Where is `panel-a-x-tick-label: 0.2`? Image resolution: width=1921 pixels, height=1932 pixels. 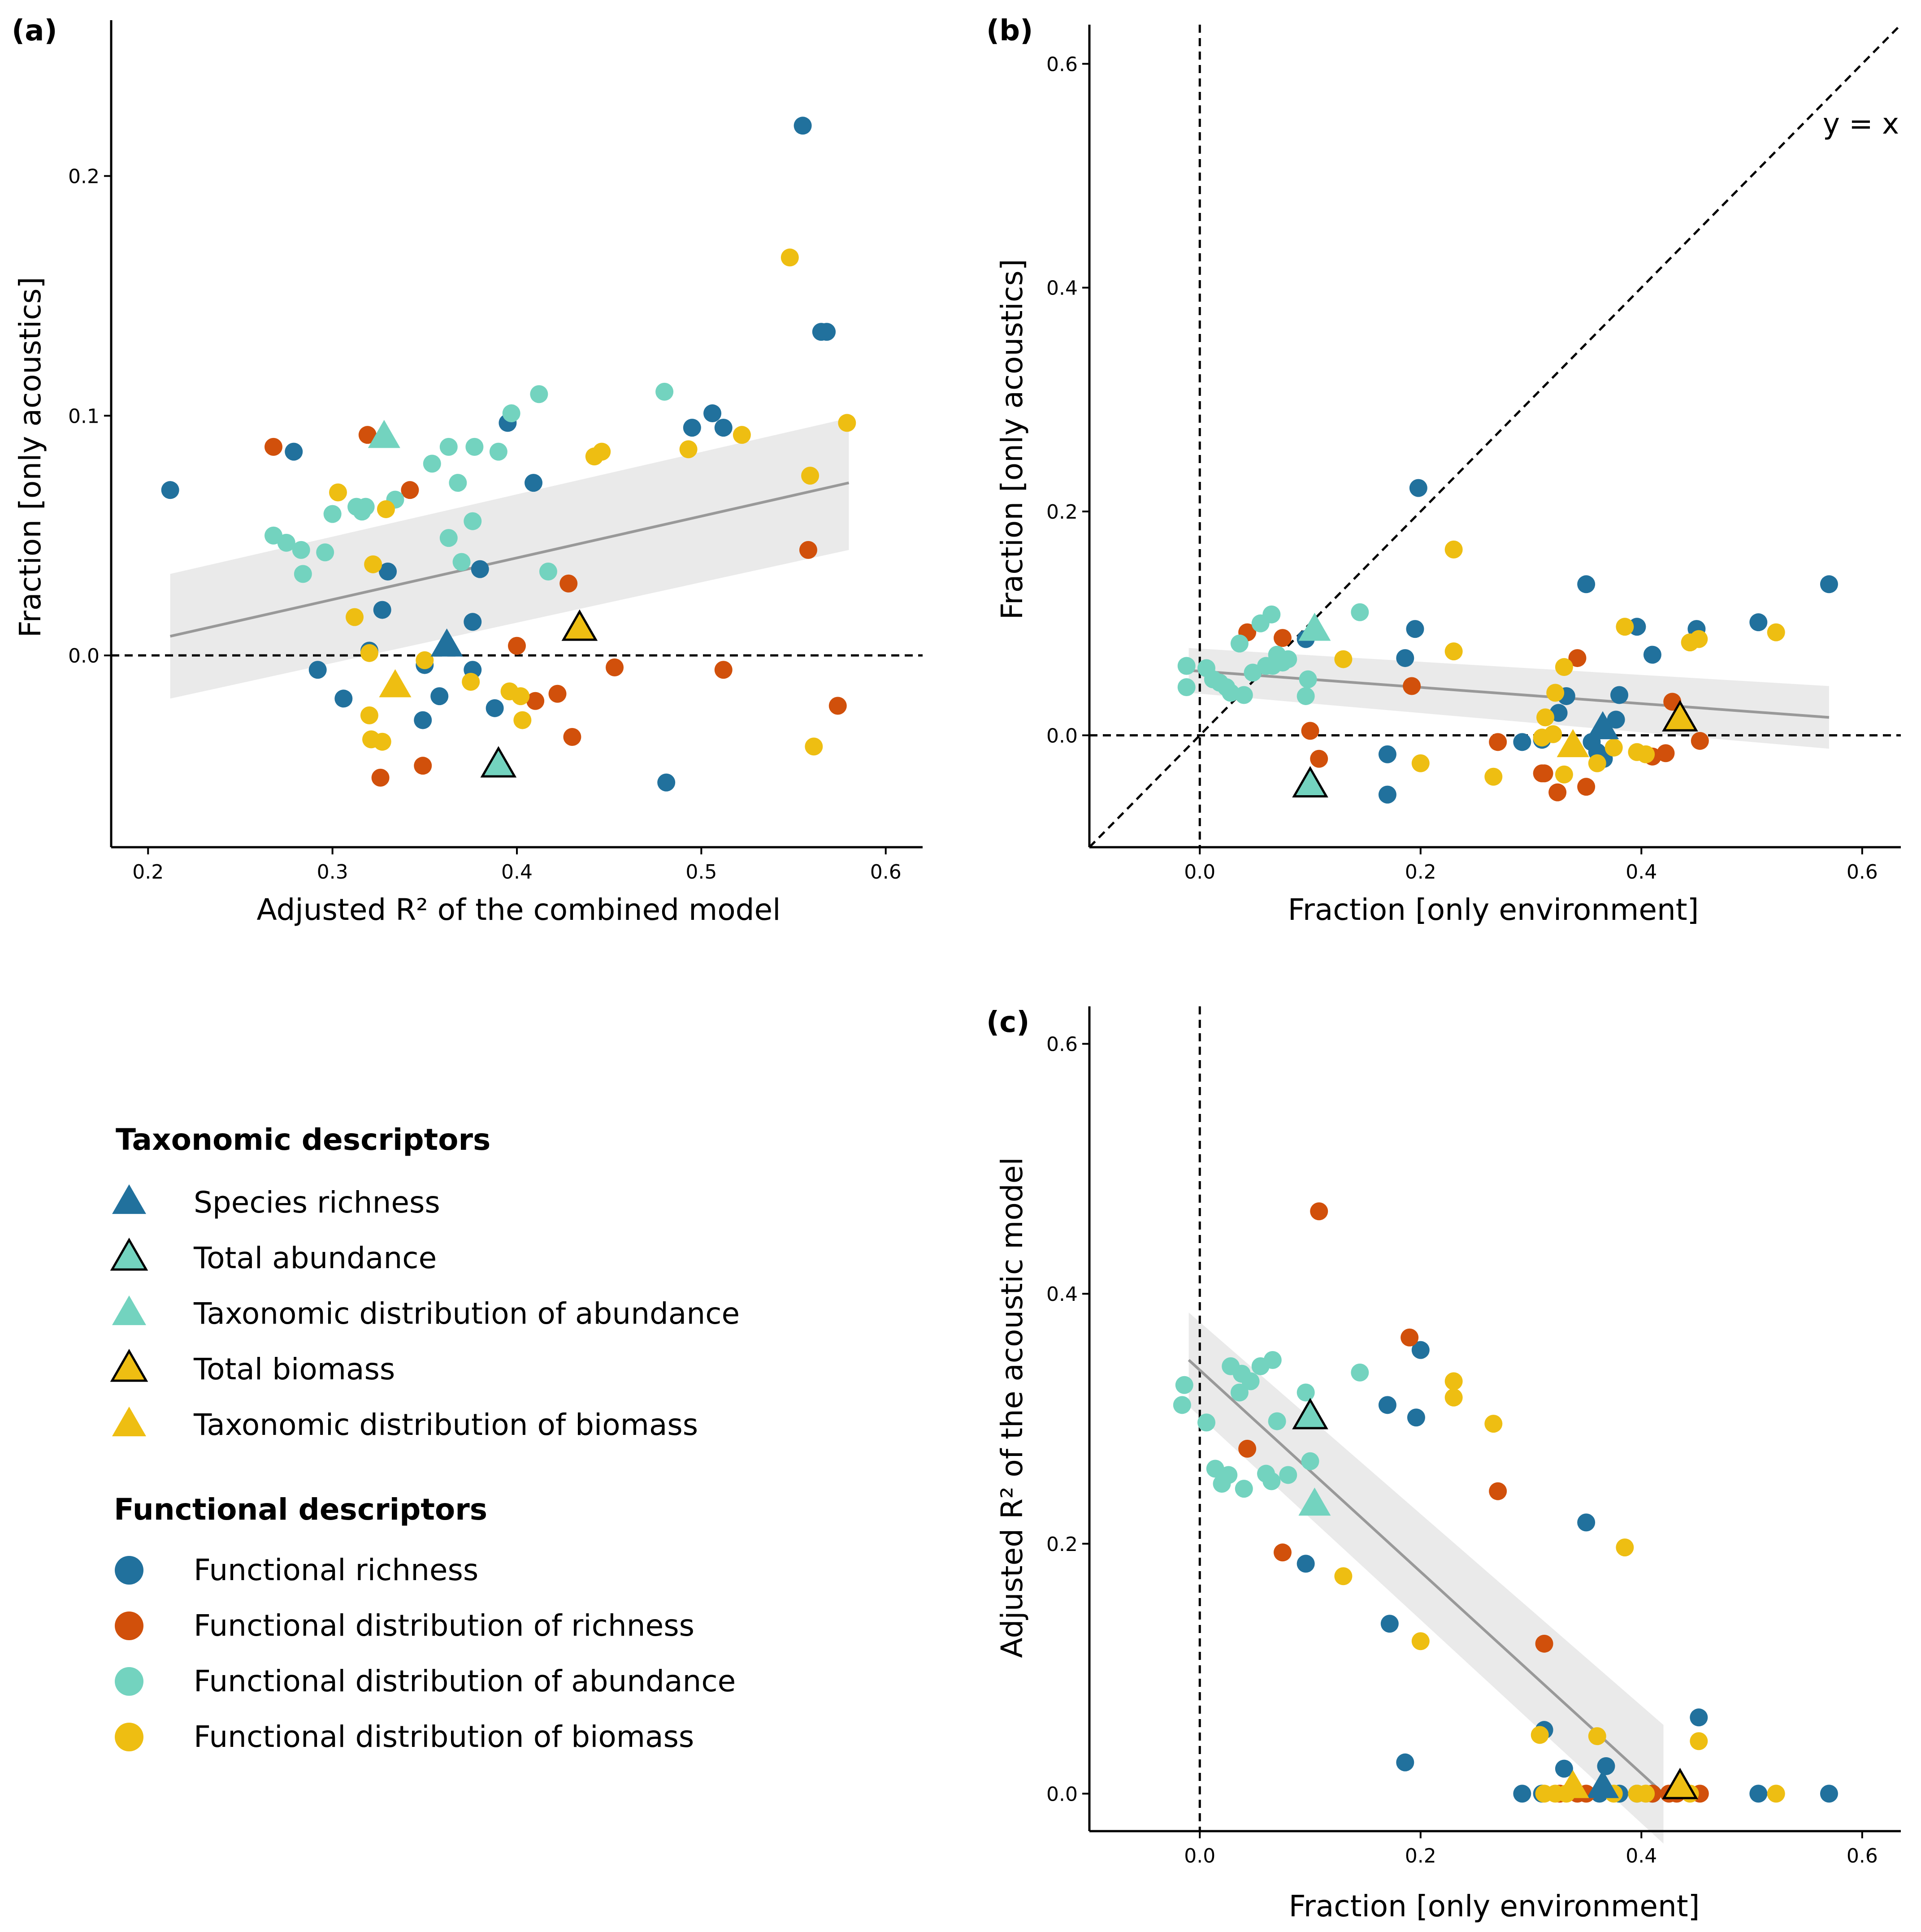 panel-a-x-tick-label: 0.2 is located at coordinates (148, 872).